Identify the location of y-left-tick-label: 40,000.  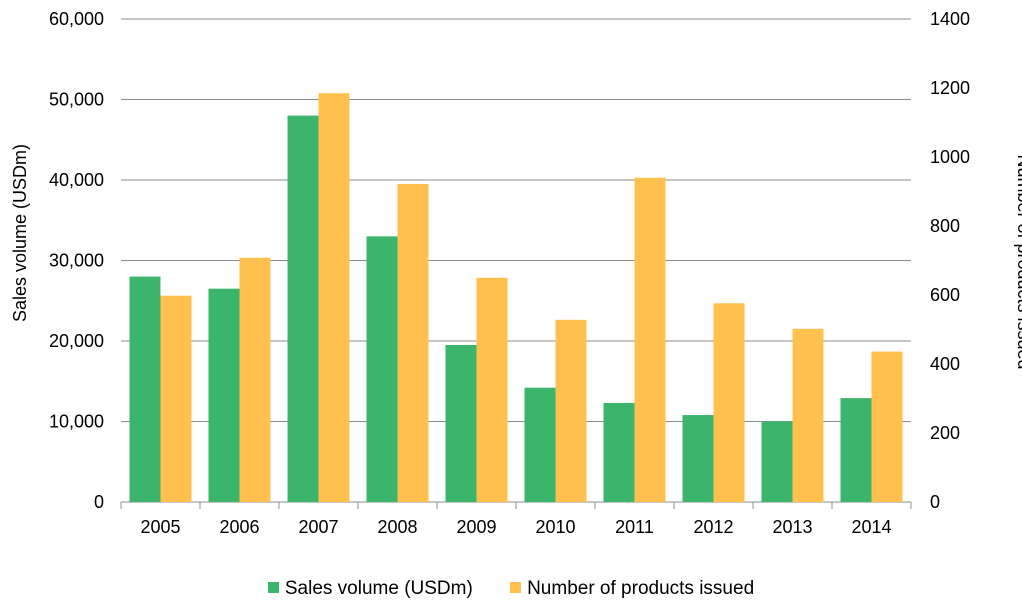
(76, 180).